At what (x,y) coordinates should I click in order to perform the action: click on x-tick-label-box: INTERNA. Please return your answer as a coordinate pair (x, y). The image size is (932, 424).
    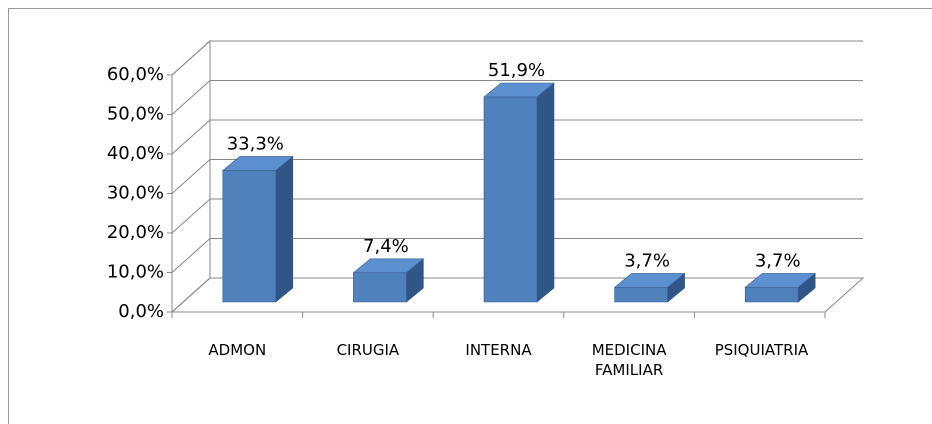
    Looking at the image, I should click on (499, 350).